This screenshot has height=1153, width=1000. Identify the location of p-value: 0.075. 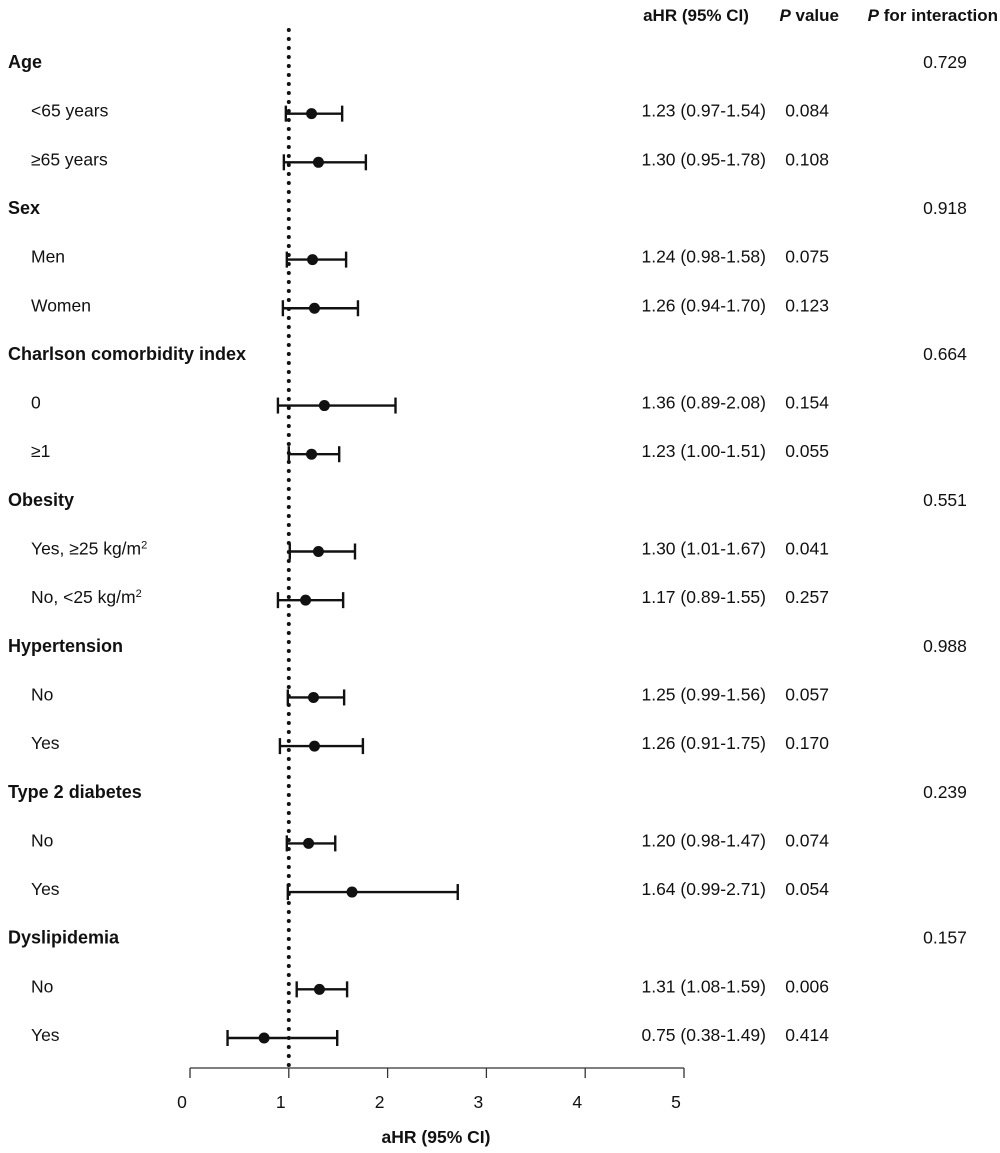
(807, 257).